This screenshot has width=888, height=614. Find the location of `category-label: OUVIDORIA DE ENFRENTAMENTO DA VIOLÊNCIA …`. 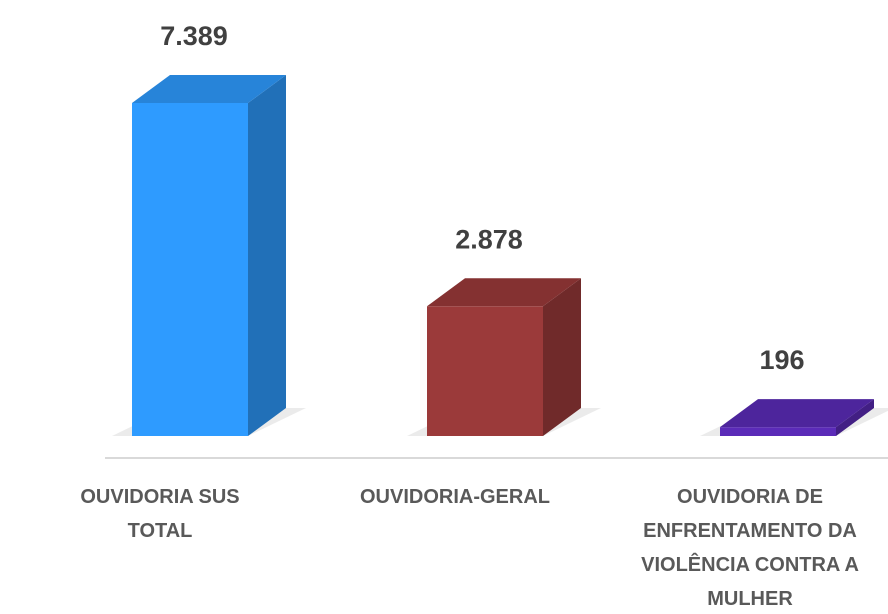

category-label: OUVIDORIA DE ENFRENTAMENTO DA VIOLÊNCIA … is located at coordinates (750, 548).